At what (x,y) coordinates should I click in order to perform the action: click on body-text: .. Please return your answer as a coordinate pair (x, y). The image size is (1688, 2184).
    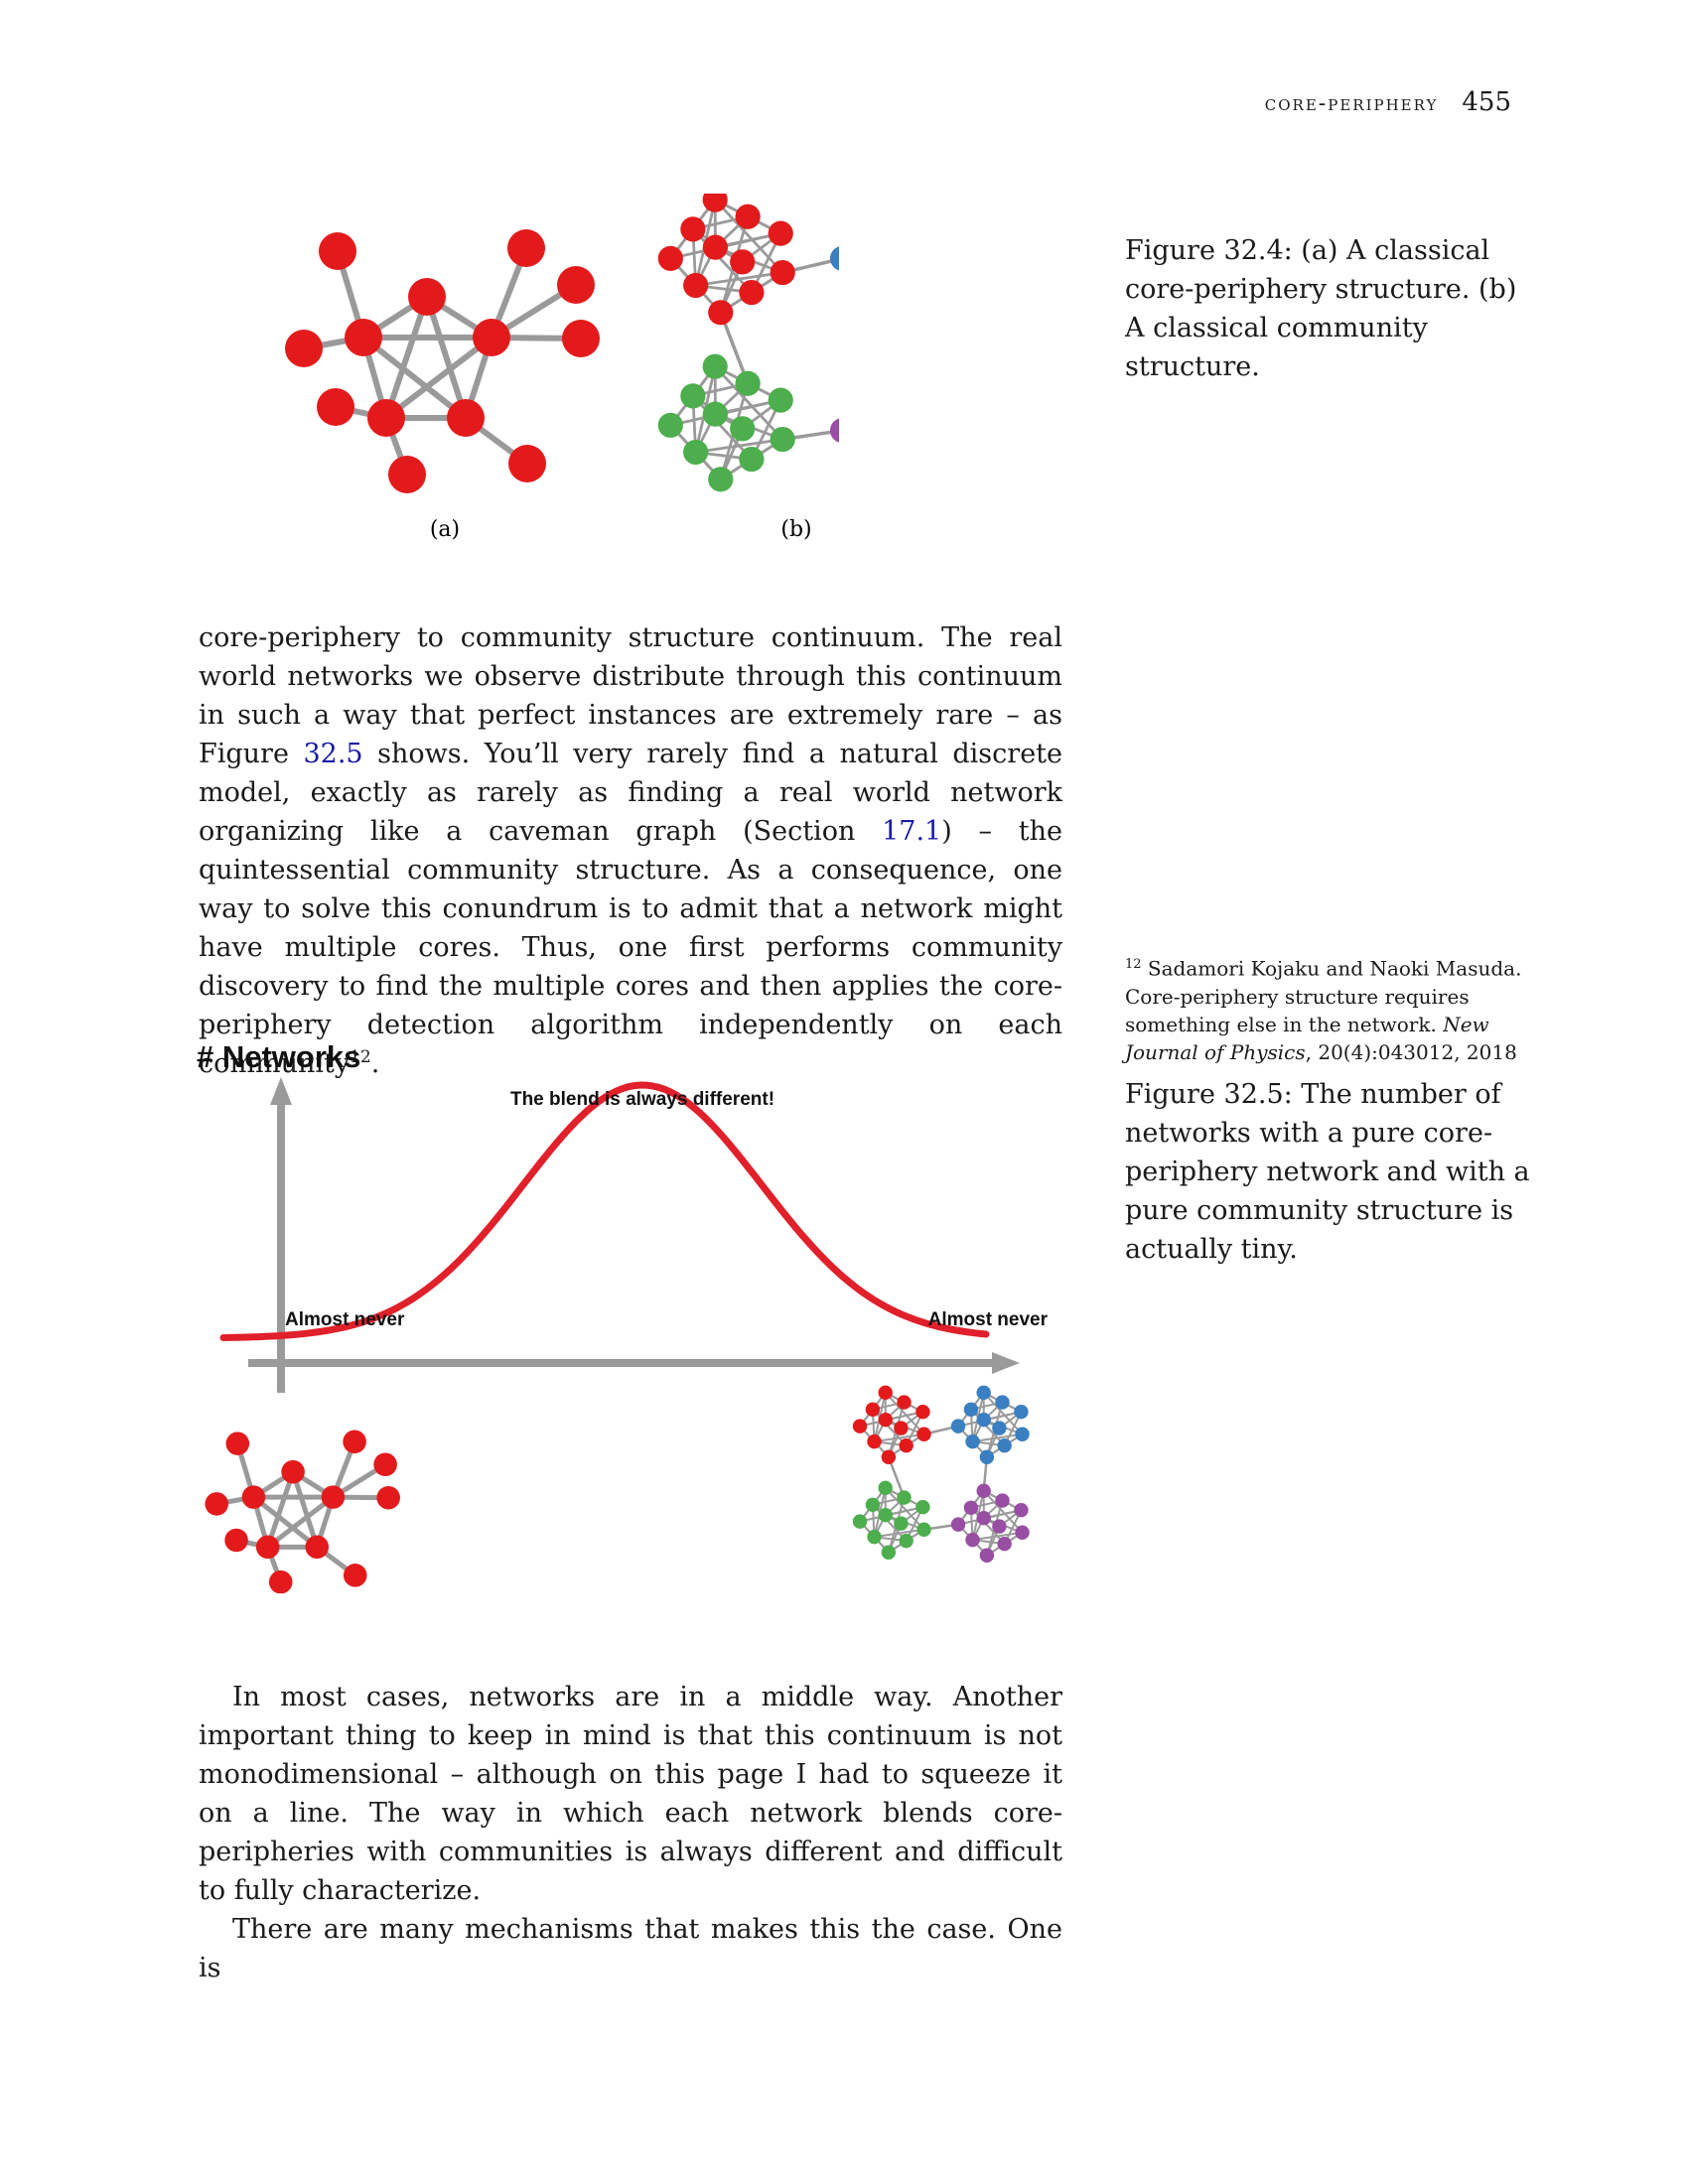
    Looking at the image, I should click on (375, 1063).